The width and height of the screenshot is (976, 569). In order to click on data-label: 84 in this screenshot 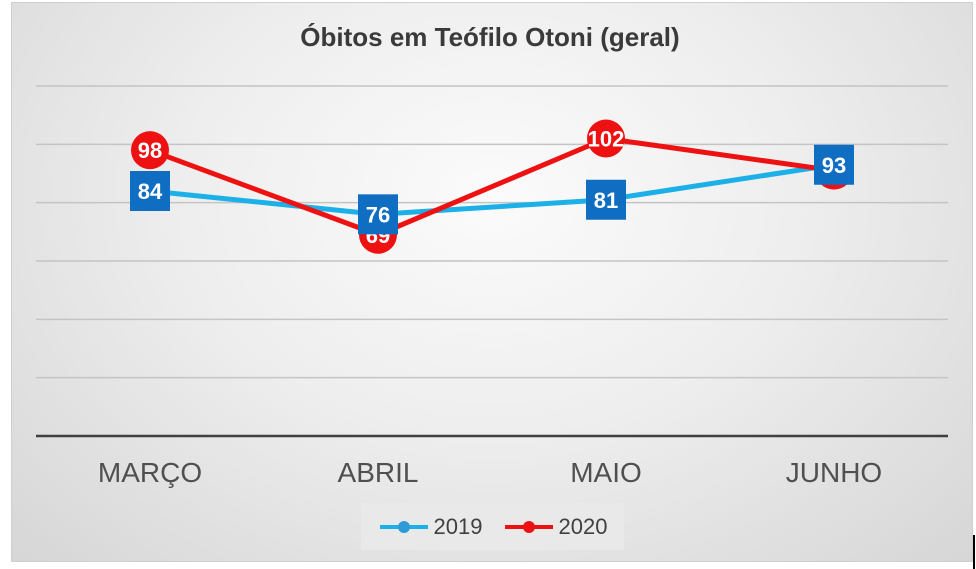, I will do `click(150, 191)`.